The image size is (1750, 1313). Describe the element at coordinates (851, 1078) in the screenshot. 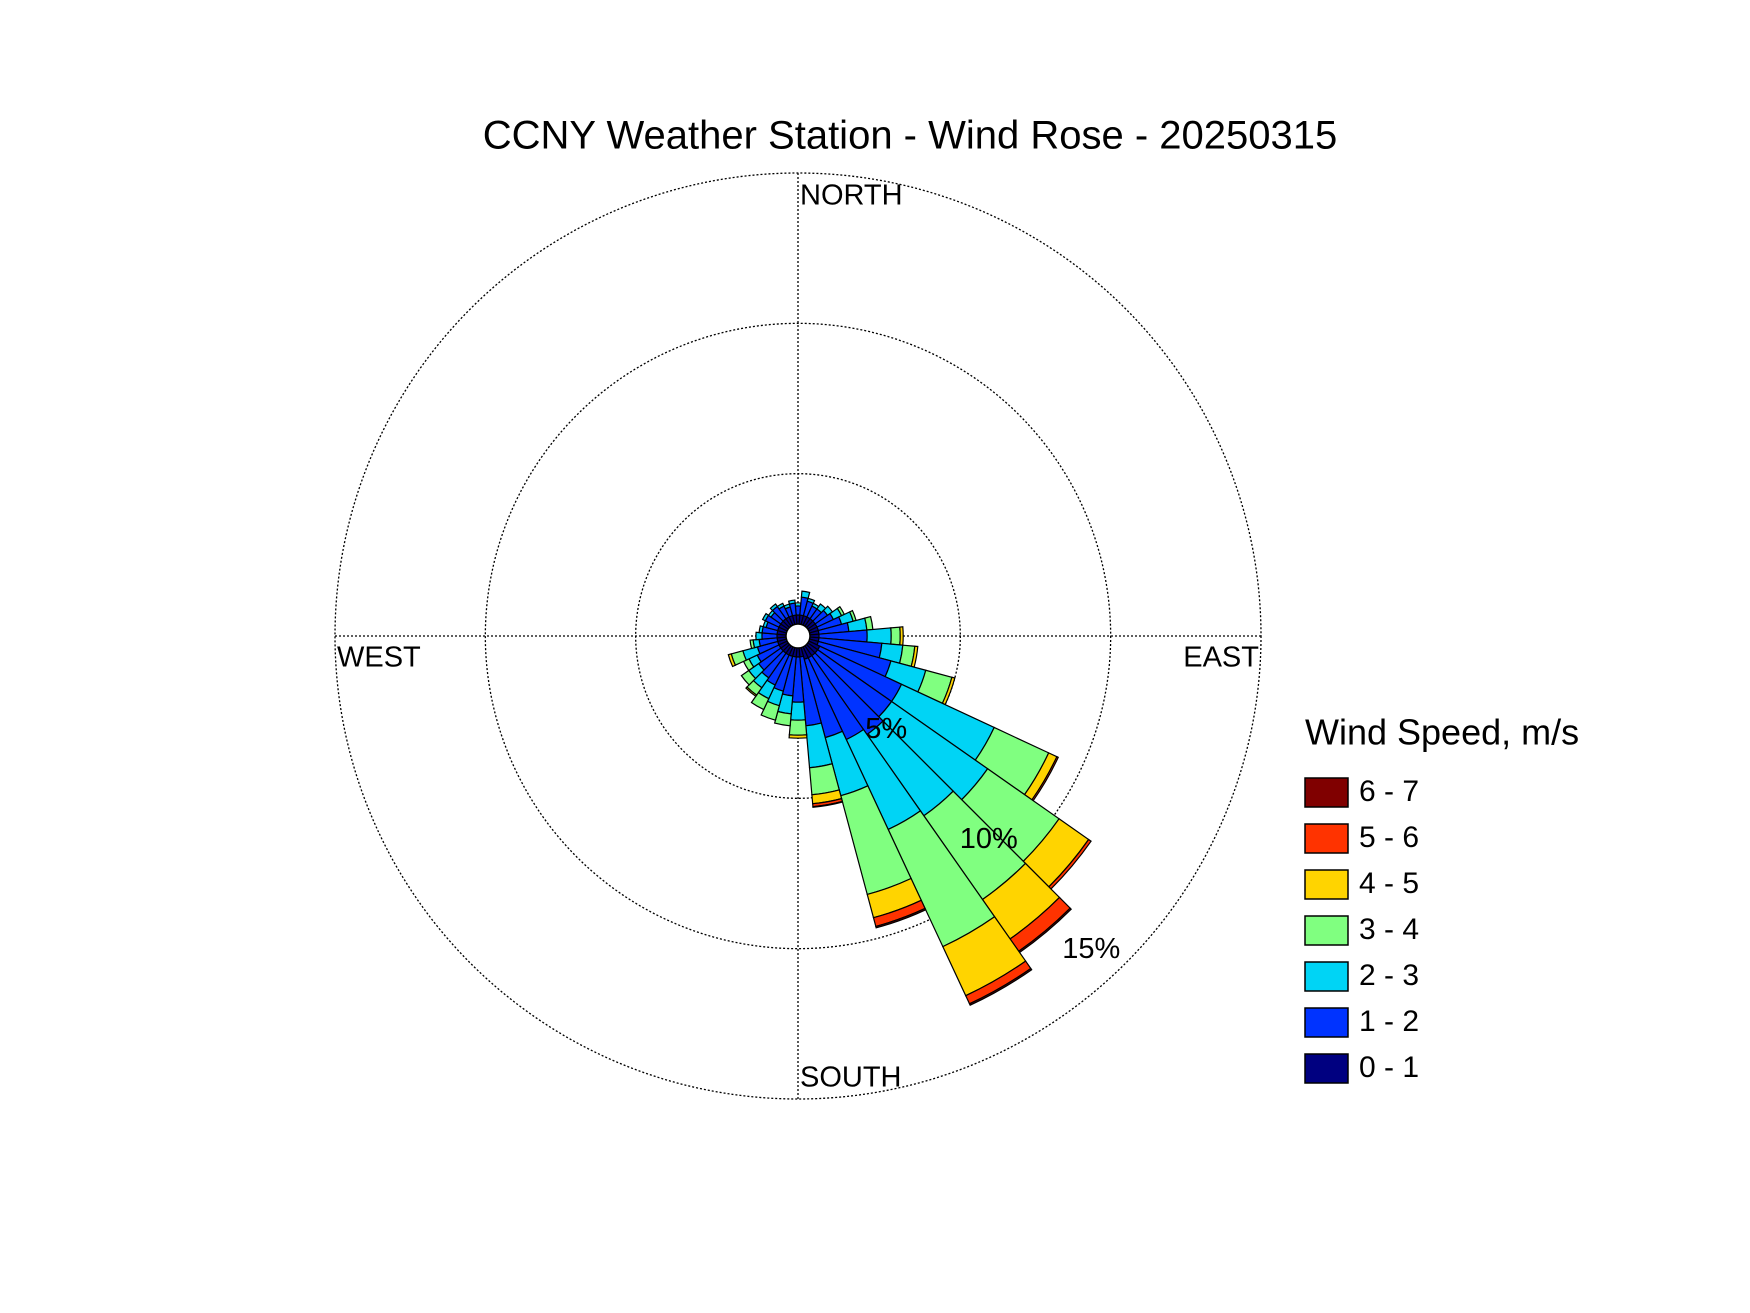

I see `direction-label: SOUTH` at that location.